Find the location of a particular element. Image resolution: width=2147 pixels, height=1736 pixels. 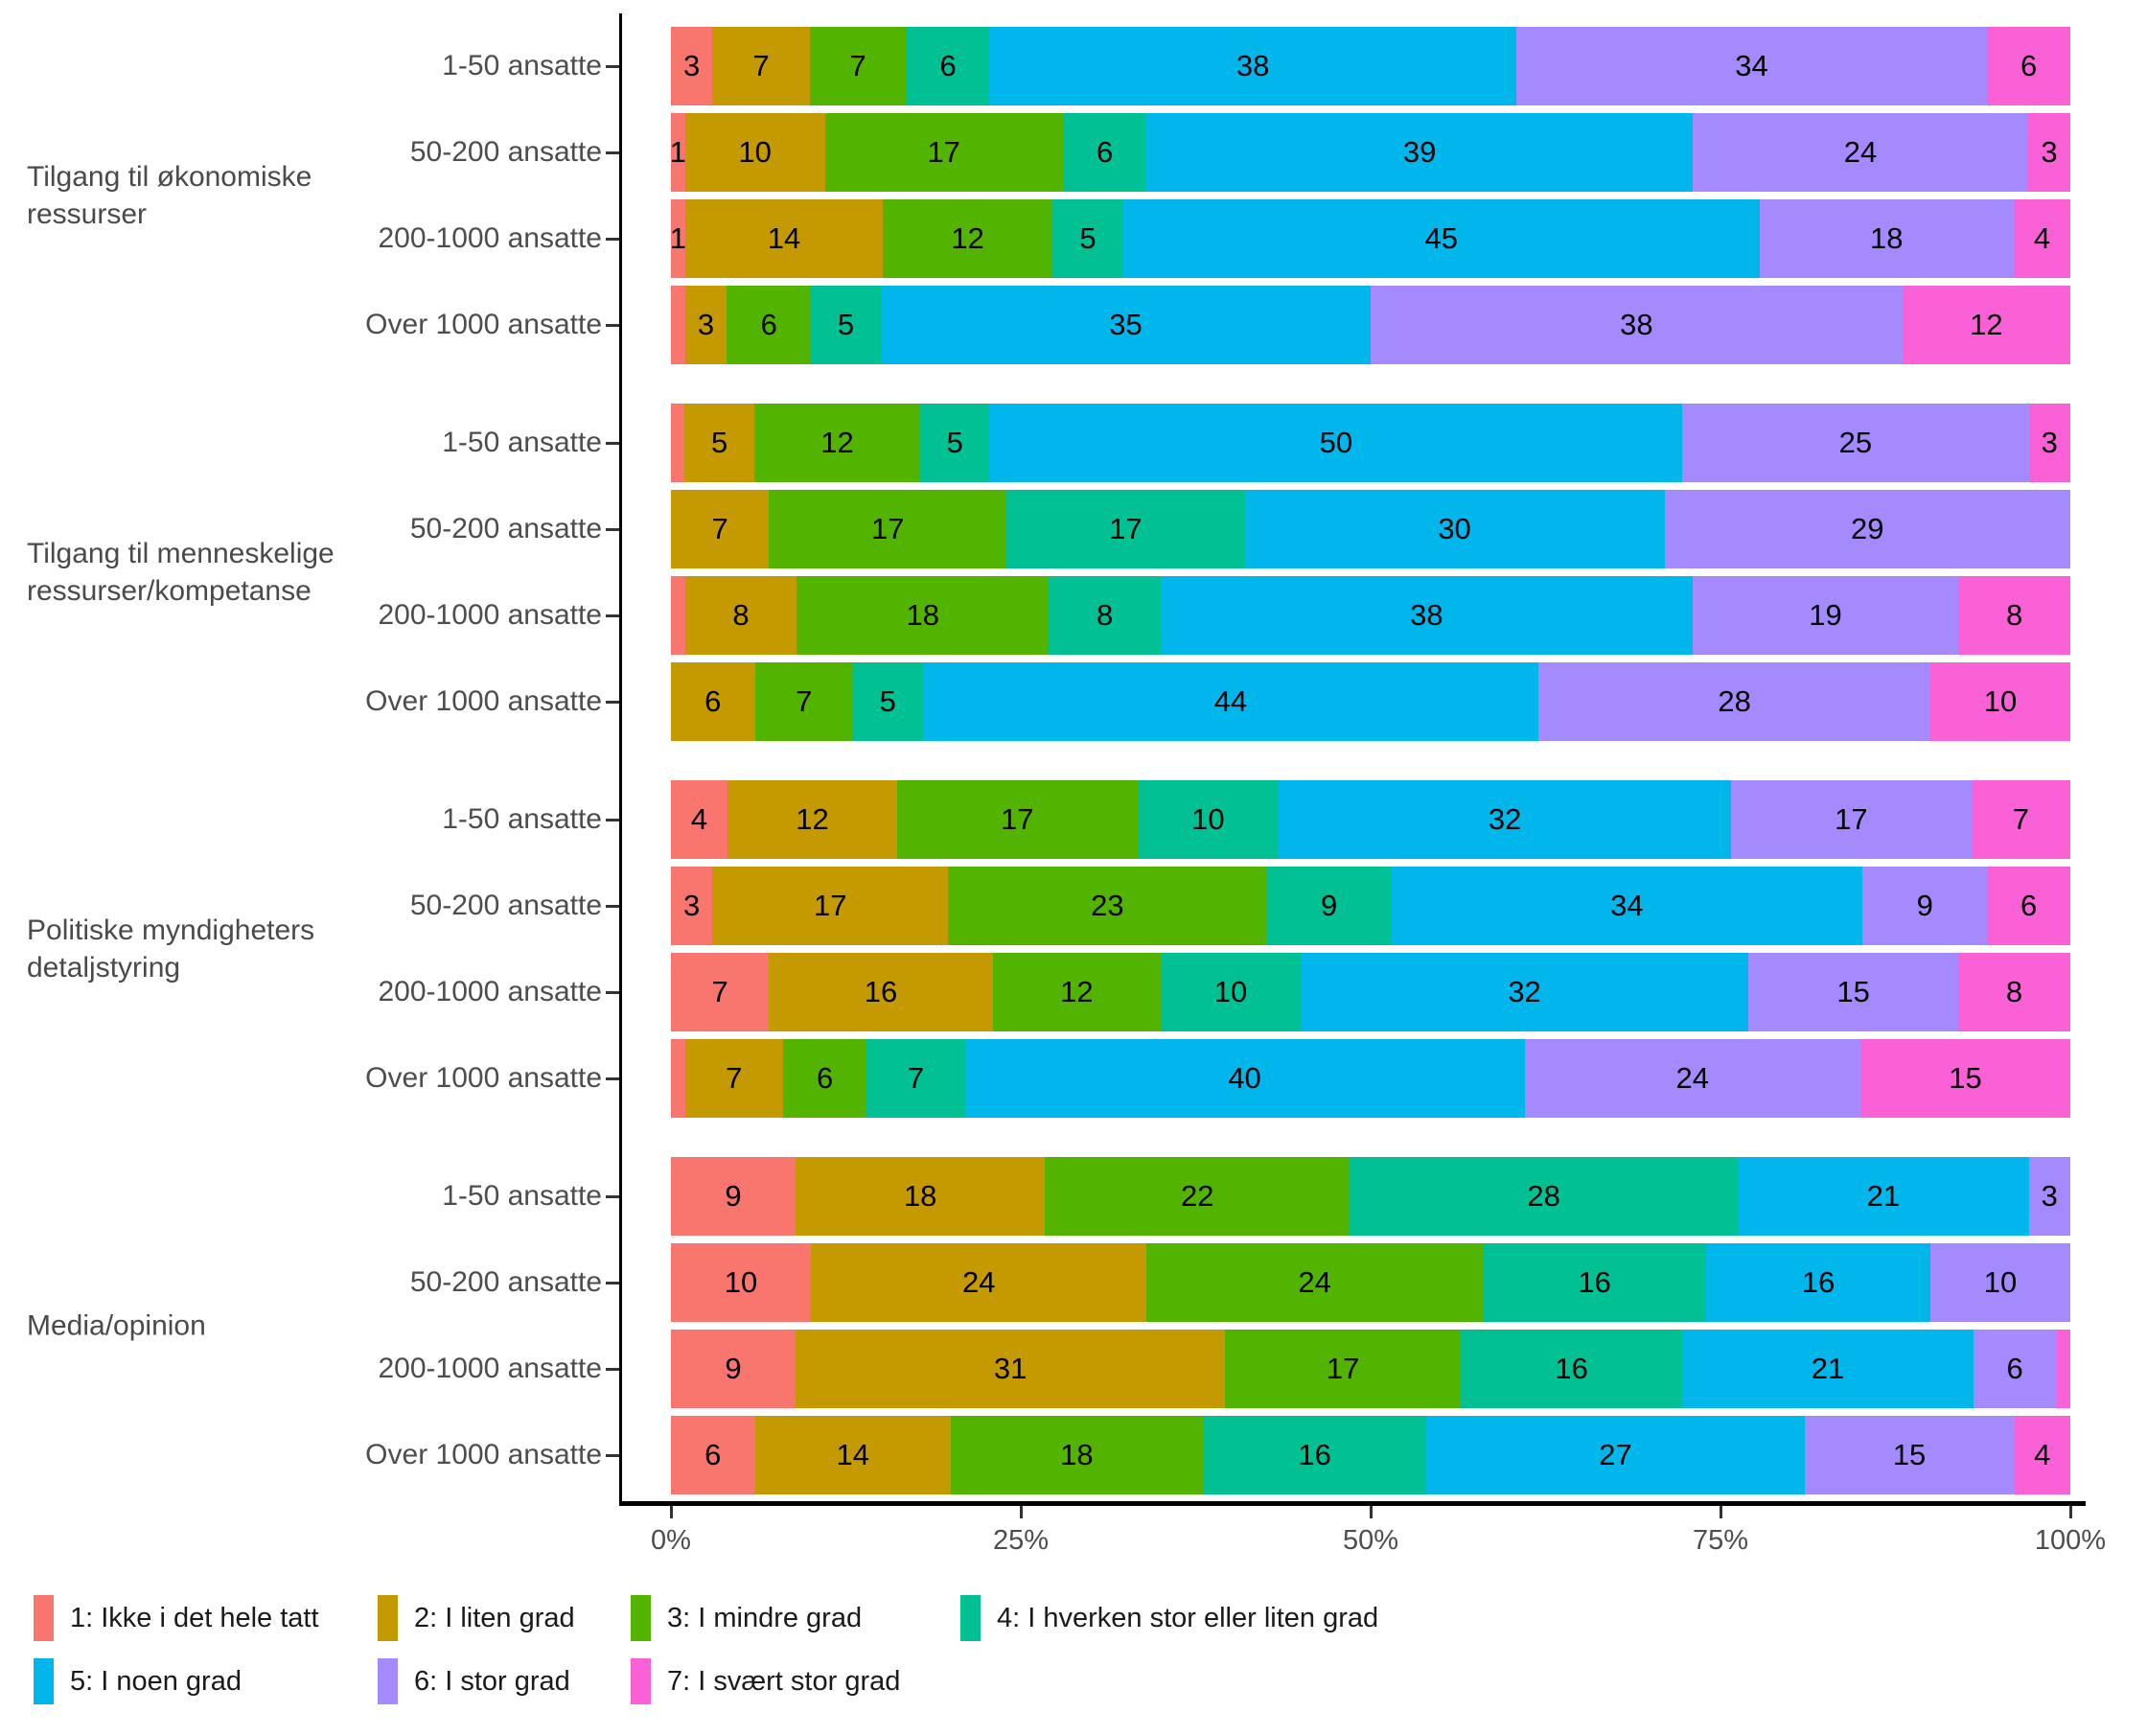

segment-value-label: 23 is located at coordinates (1107, 906).